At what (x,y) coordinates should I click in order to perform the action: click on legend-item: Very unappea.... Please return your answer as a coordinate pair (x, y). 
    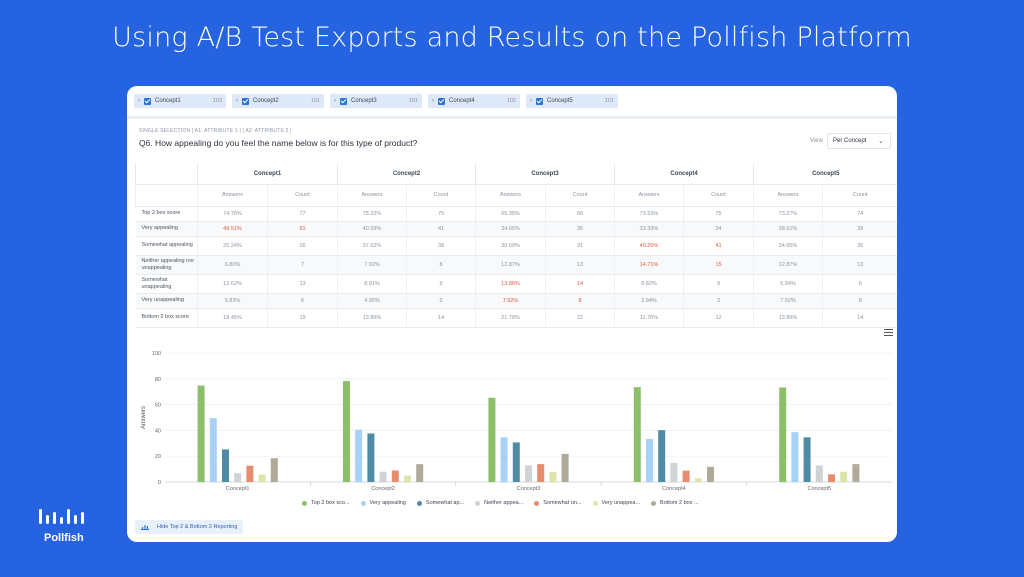
    Looking at the image, I should click on (616, 503).